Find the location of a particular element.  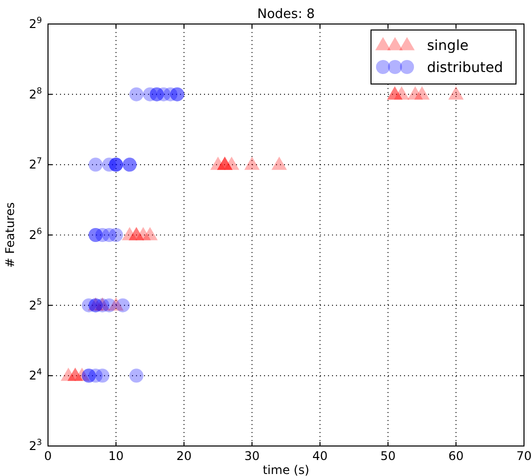

y-tick-label: 2$^{5}$ is located at coordinates (35, 304).